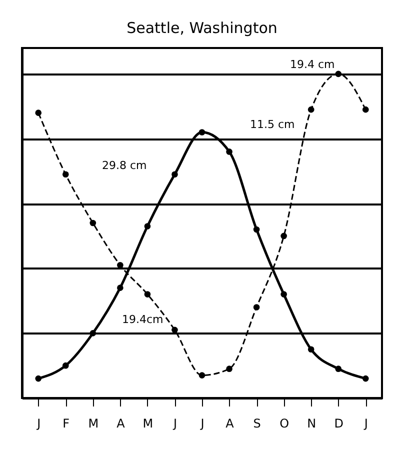 The image size is (404, 453). What do you see at coordinates (66, 423) in the screenshot?
I see `x-tick-label: F` at bounding box center [66, 423].